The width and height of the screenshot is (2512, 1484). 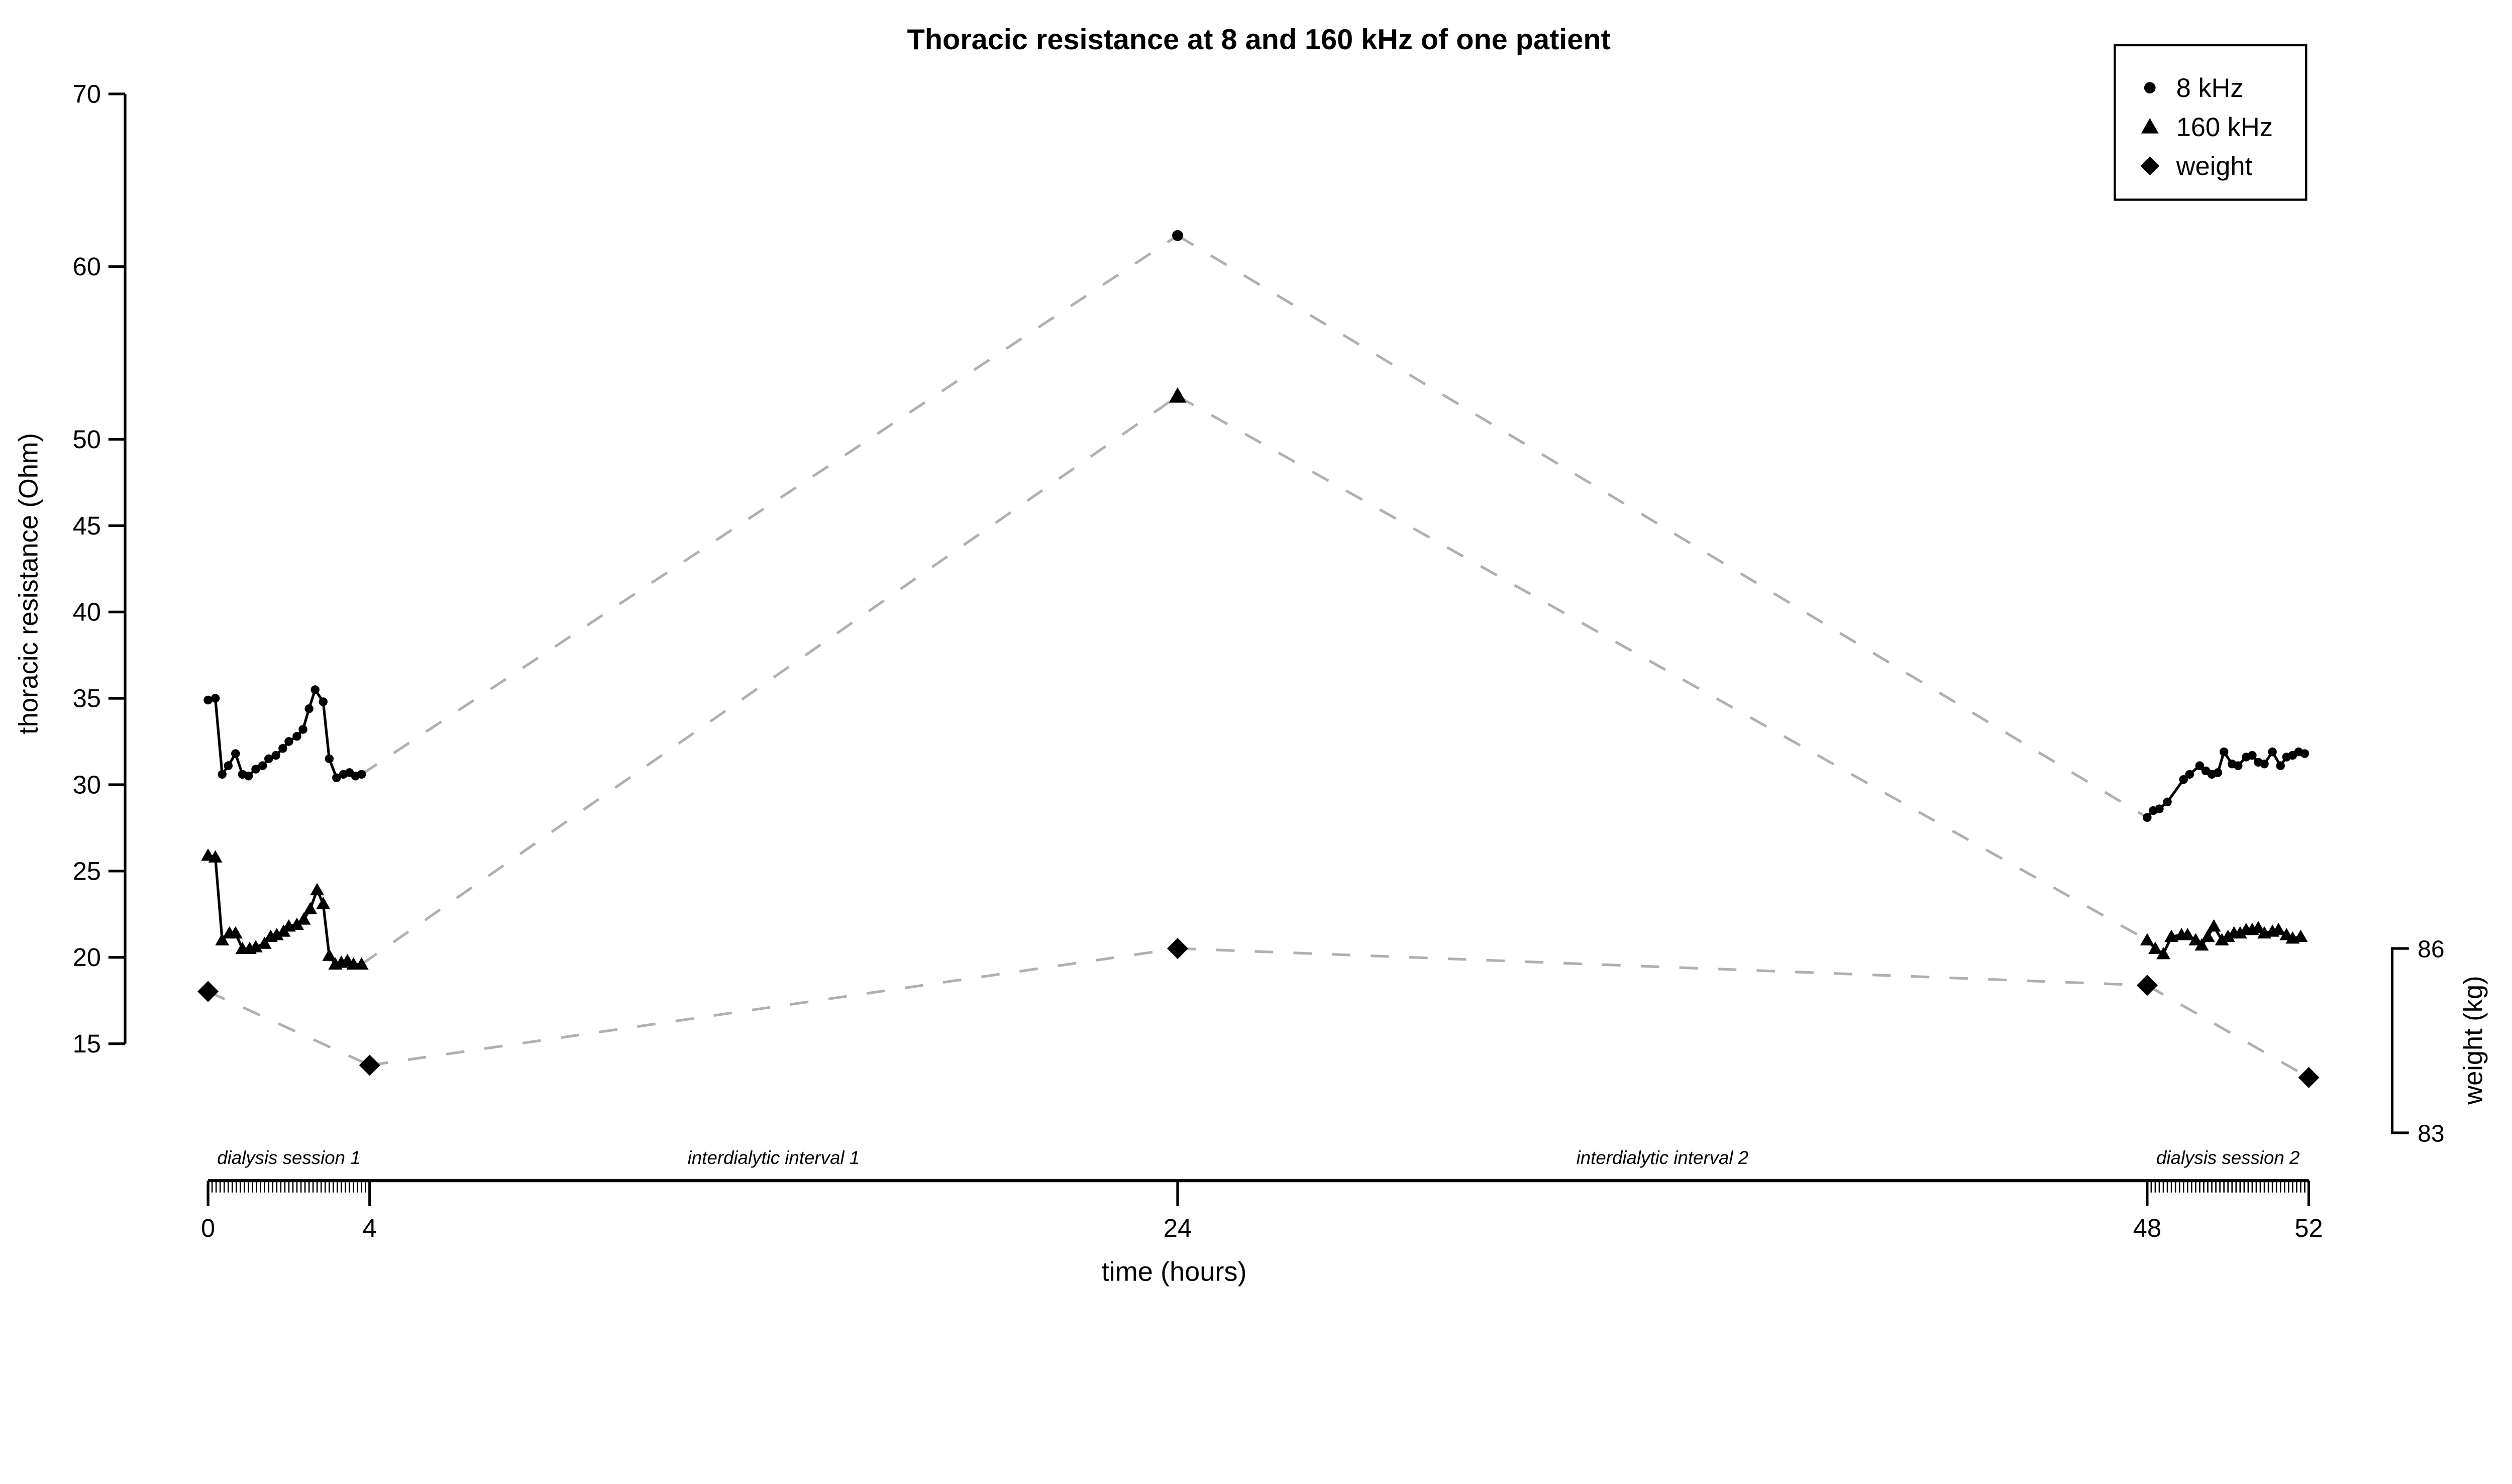 I want to click on y-axis-right-title: weight (kg), so click(x=2473, y=1040).